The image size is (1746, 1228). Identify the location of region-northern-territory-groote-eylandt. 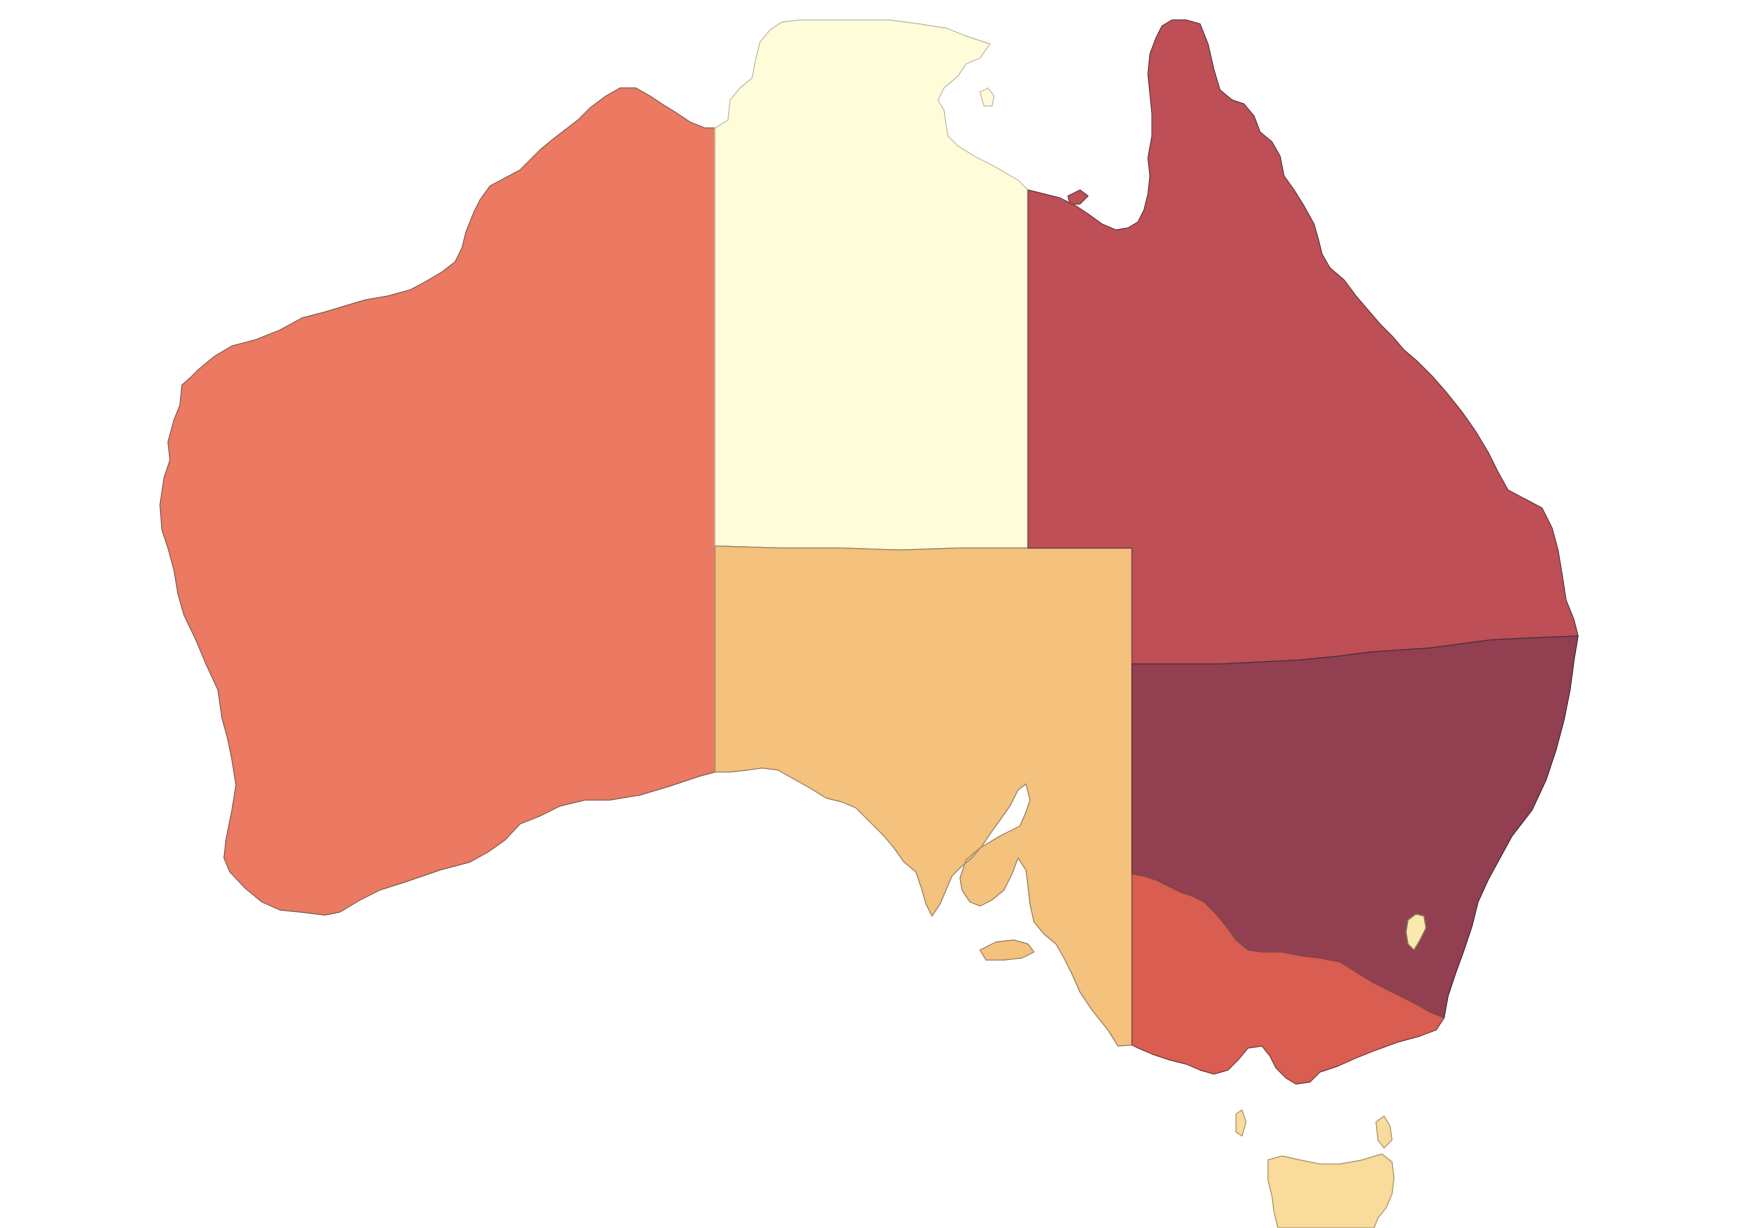
(987, 97).